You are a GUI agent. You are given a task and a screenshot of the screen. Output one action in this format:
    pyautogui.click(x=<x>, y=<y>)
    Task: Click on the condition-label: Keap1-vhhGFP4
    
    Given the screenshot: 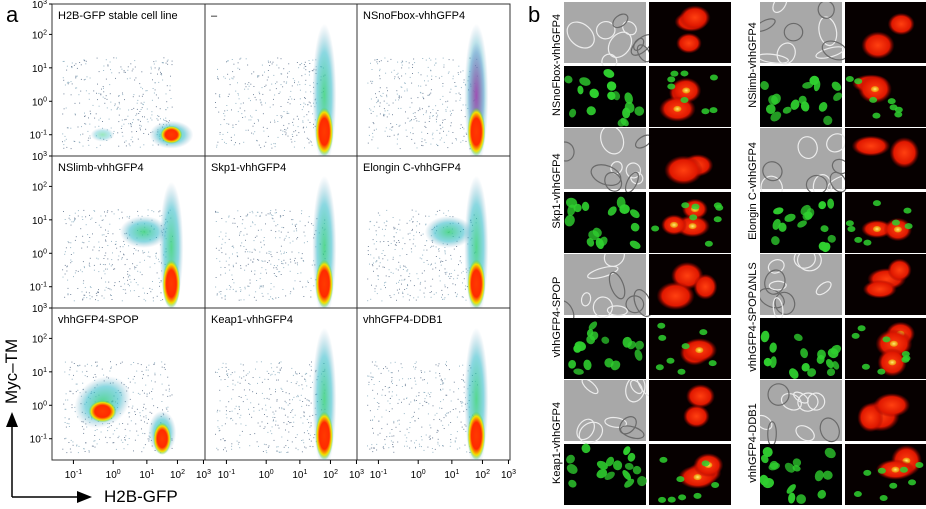 What is the action you would take?
    pyautogui.click(x=557, y=443)
    